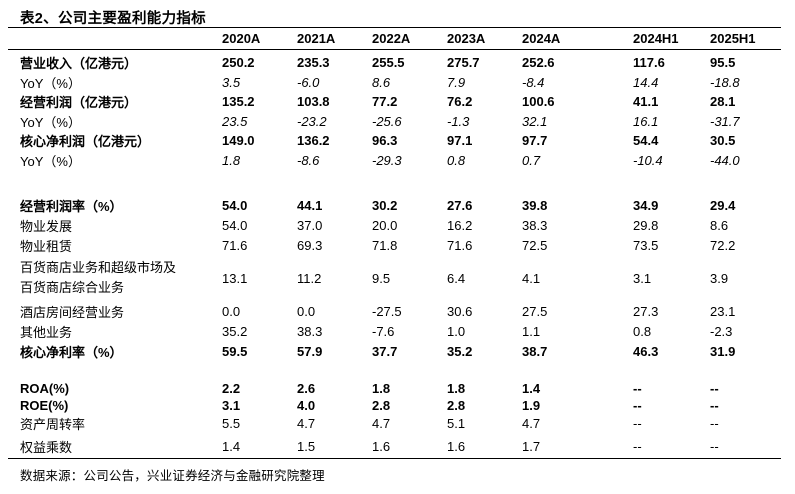 The image size is (795, 494). What do you see at coordinates (98, 277) in the screenshot?
I see `row-label: 百货商店业务和超级市场及 百货商店综合业务` at bounding box center [98, 277].